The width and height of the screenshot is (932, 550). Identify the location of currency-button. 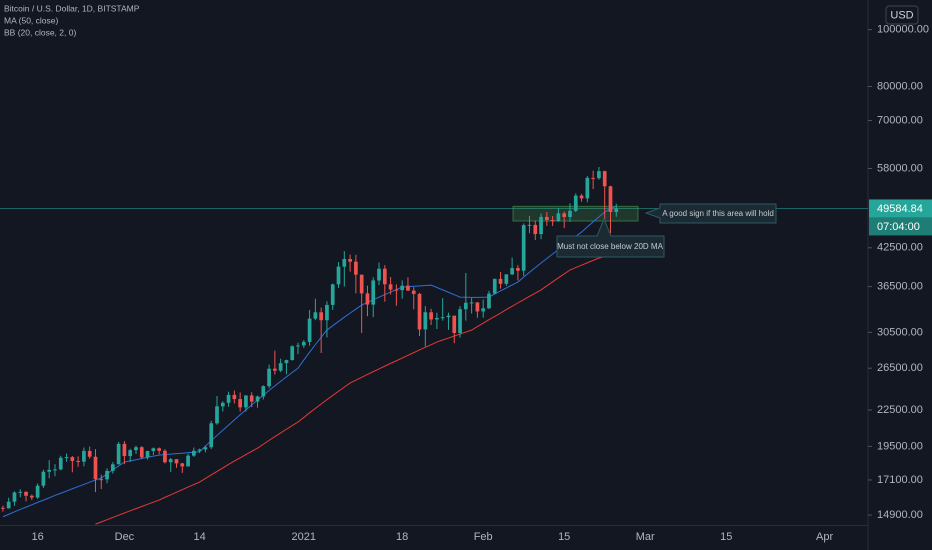
(902, 15).